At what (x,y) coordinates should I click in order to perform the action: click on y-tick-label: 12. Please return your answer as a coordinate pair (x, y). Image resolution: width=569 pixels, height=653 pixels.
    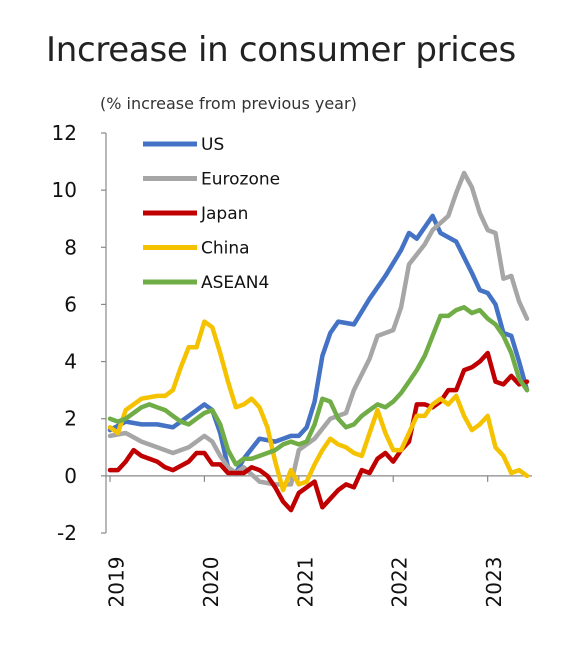
    Looking at the image, I should click on (64, 133).